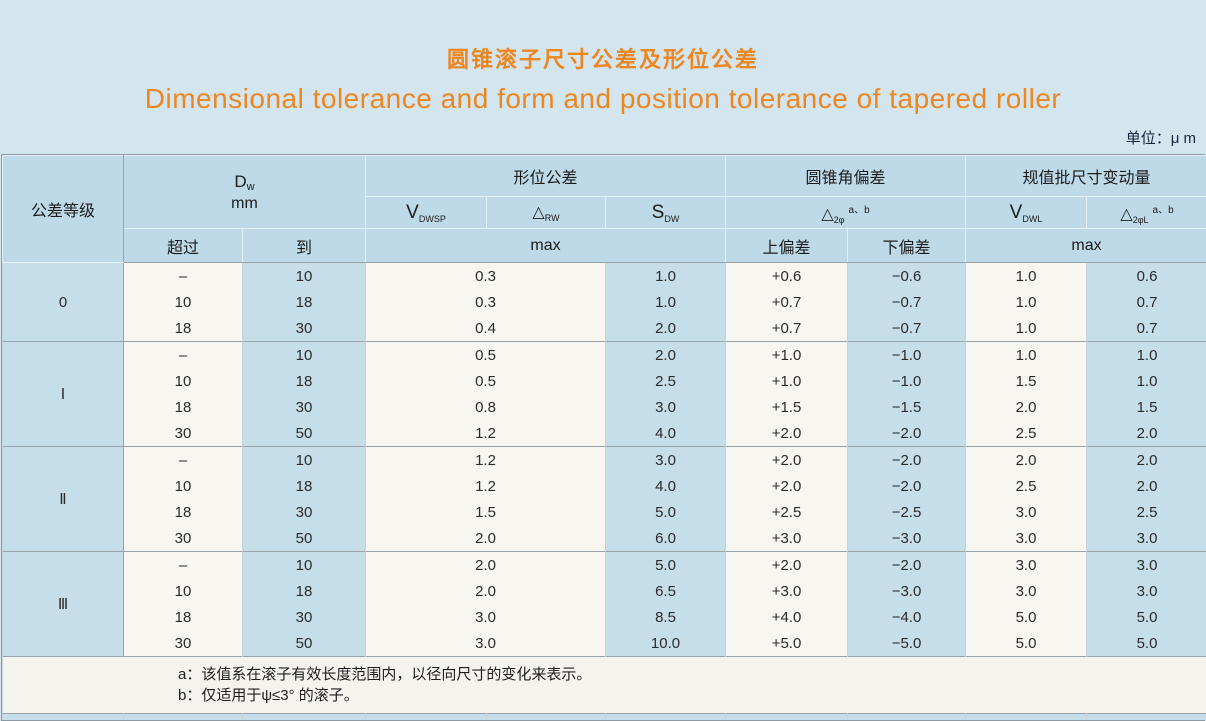  I want to click on header-sdw: SDW, so click(666, 213).